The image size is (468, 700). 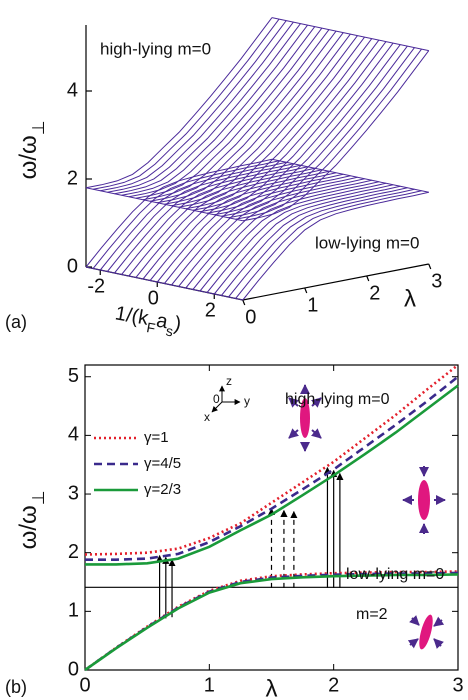 What do you see at coordinates (335, 282) in the screenshot?
I see `y-axis` at bounding box center [335, 282].